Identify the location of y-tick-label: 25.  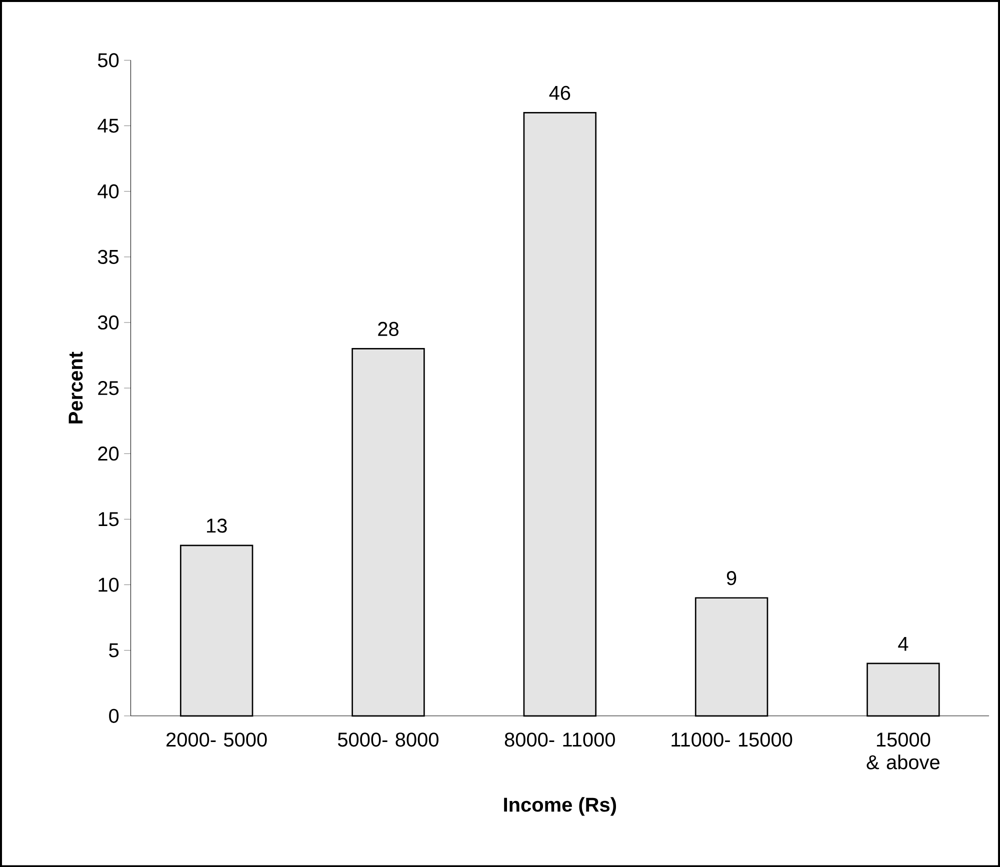
(108, 387).